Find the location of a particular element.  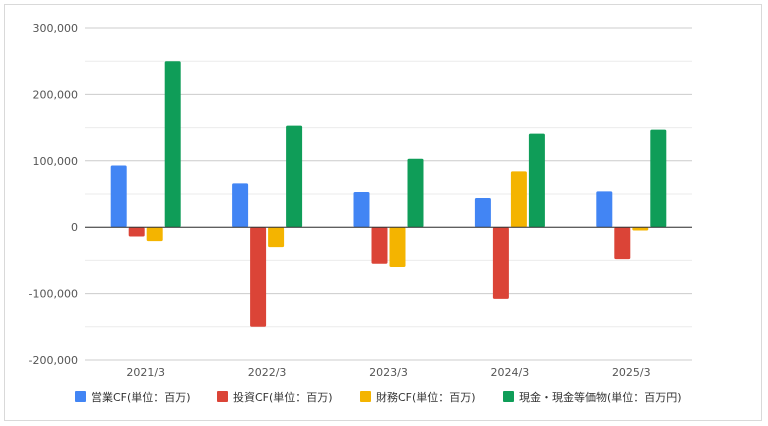

x-tick-label: 2025/3 is located at coordinates (631, 372).